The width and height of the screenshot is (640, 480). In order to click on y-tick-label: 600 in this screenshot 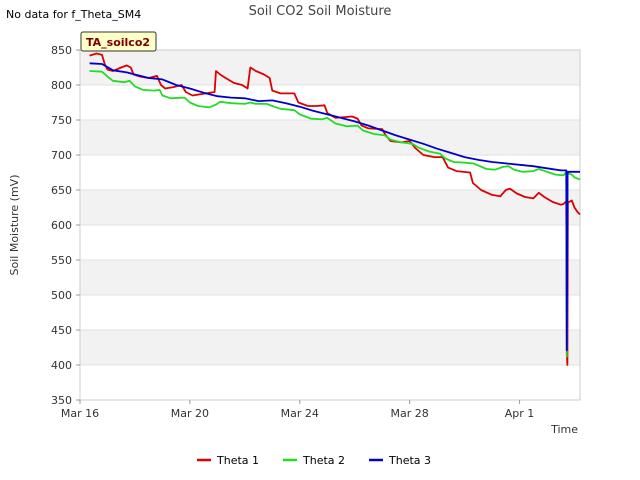, I will do `click(61, 225)`.